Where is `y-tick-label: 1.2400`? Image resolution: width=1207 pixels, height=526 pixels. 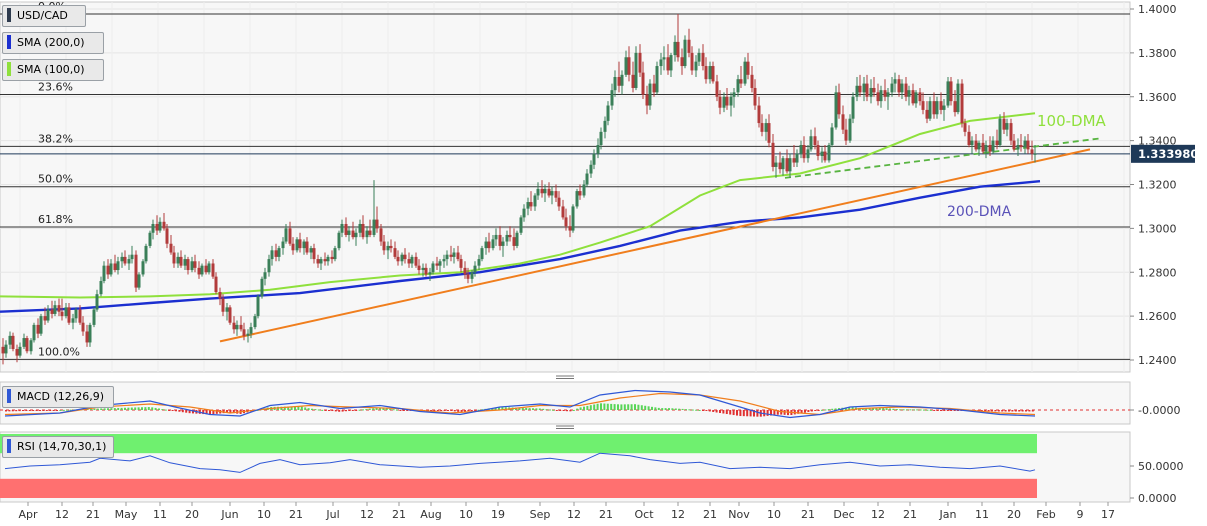 y-tick-label: 1.2400 is located at coordinates (1157, 360).